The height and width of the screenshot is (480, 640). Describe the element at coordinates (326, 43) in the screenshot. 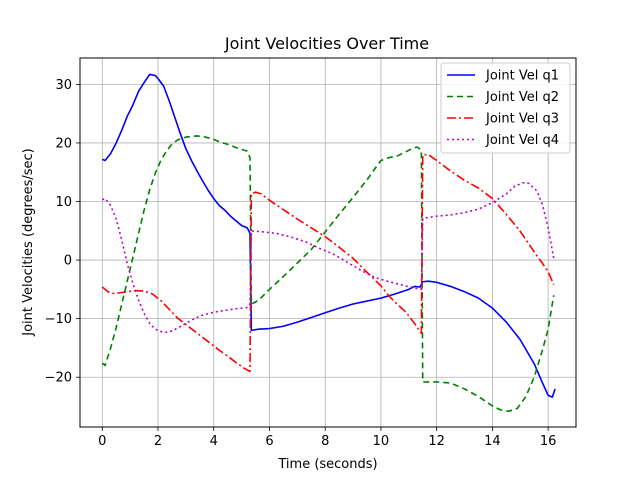

I see `chart-title: Joint Velocities Over Time` at that location.